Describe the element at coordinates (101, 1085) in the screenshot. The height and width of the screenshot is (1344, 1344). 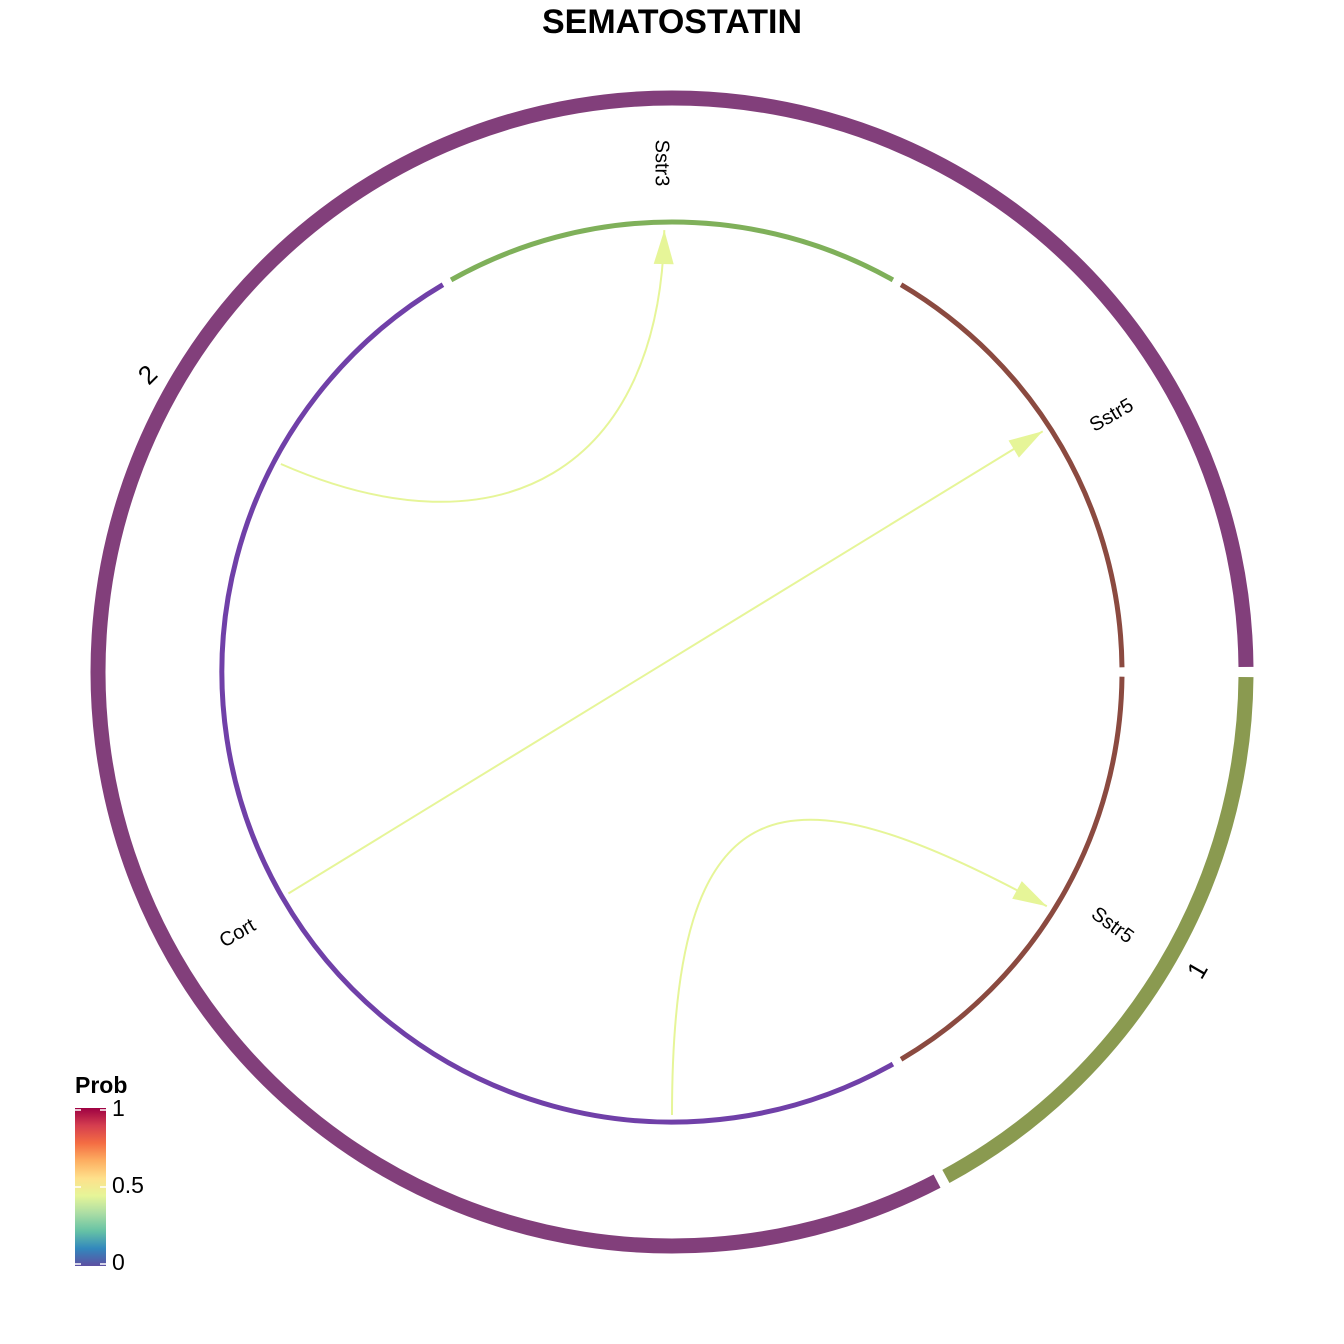
I see `legend-title: Prob` at that location.